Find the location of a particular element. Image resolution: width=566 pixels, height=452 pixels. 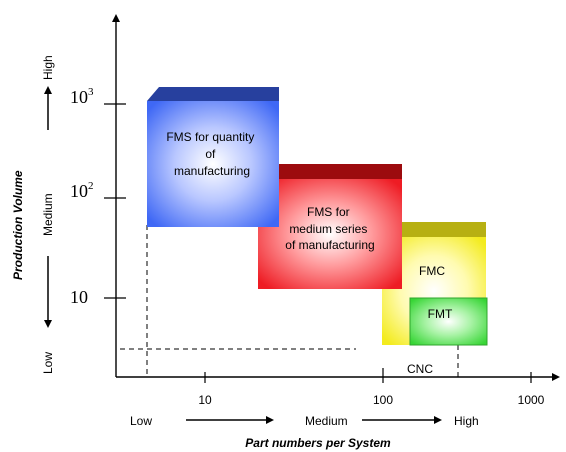

fms-quantity-box-face is located at coordinates (213, 164).